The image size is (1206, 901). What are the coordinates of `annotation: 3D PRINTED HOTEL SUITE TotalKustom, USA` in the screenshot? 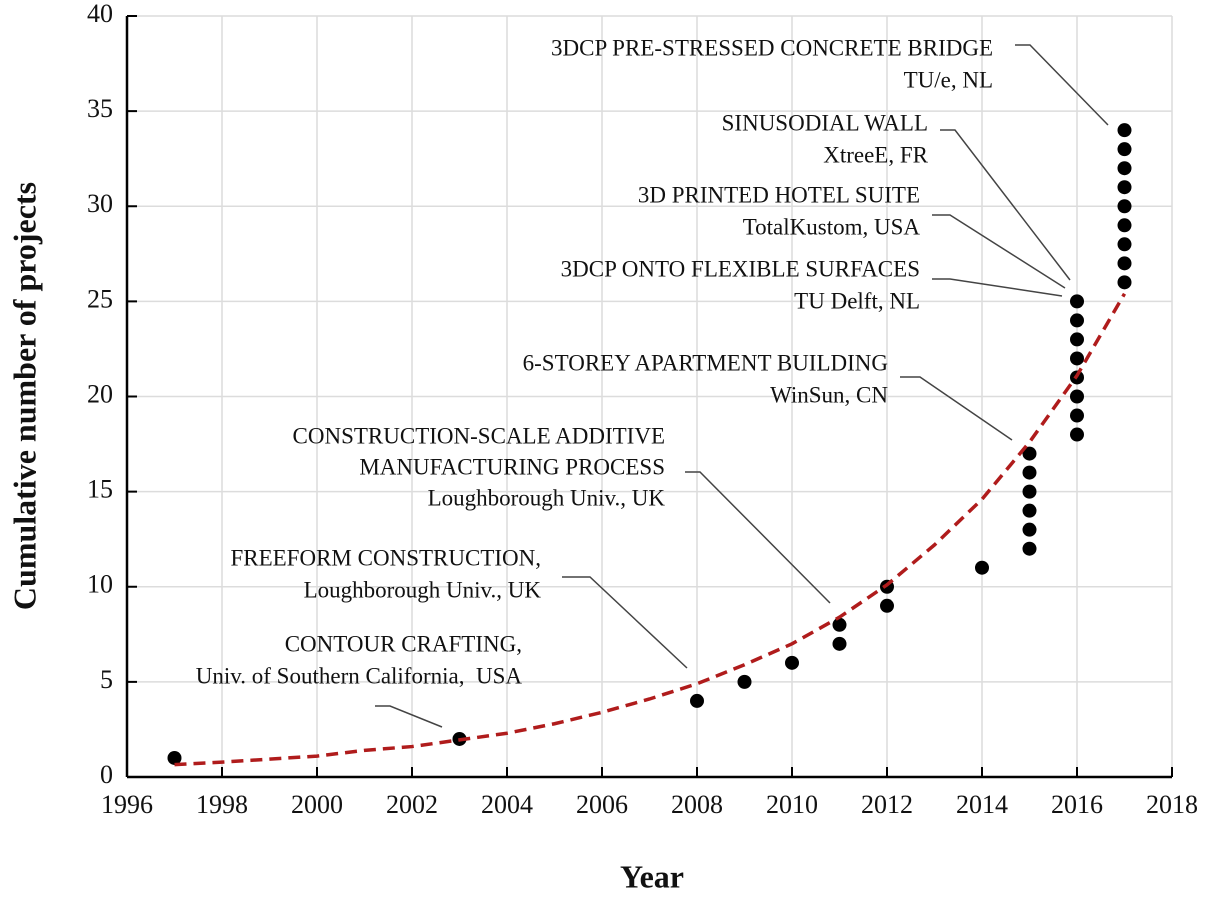 It's located at (852, 235).